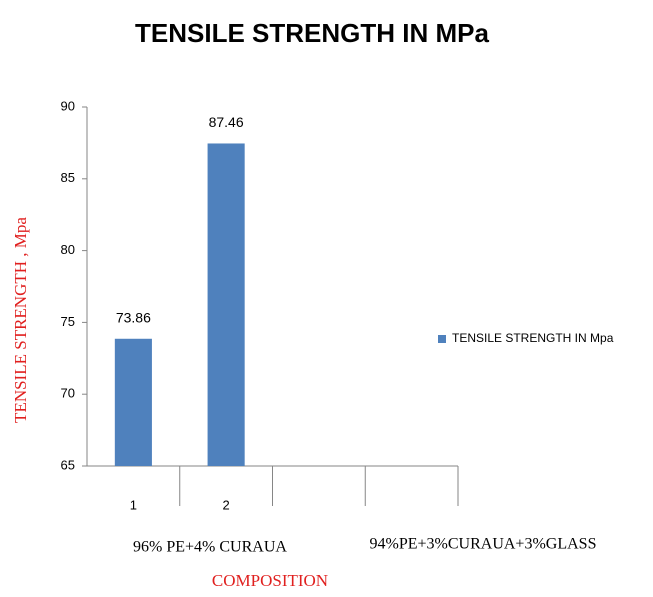 The height and width of the screenshot is (597, 653). Describe the element at coordinates (20, 320) in the screenshot. I see `y-axis-label: TENSILE STRENGTH , Mpa` at that location.